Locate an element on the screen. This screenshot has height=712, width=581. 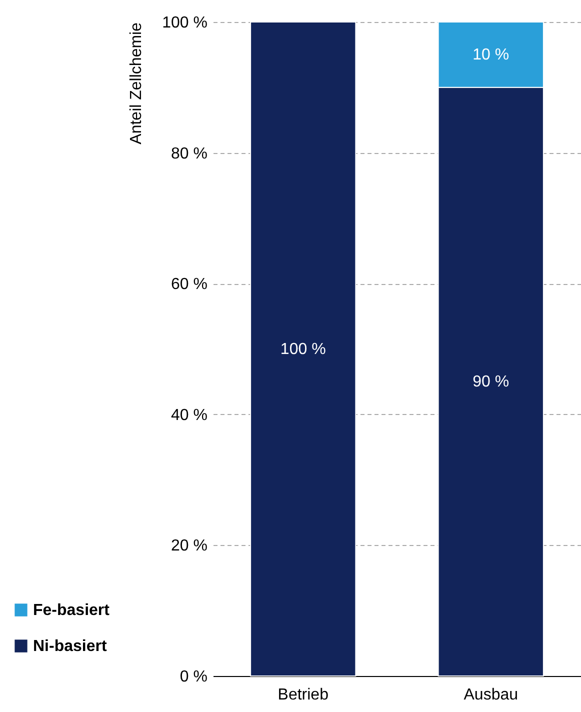
y-tick-label: 20 % is located at coordinates (189, 546).